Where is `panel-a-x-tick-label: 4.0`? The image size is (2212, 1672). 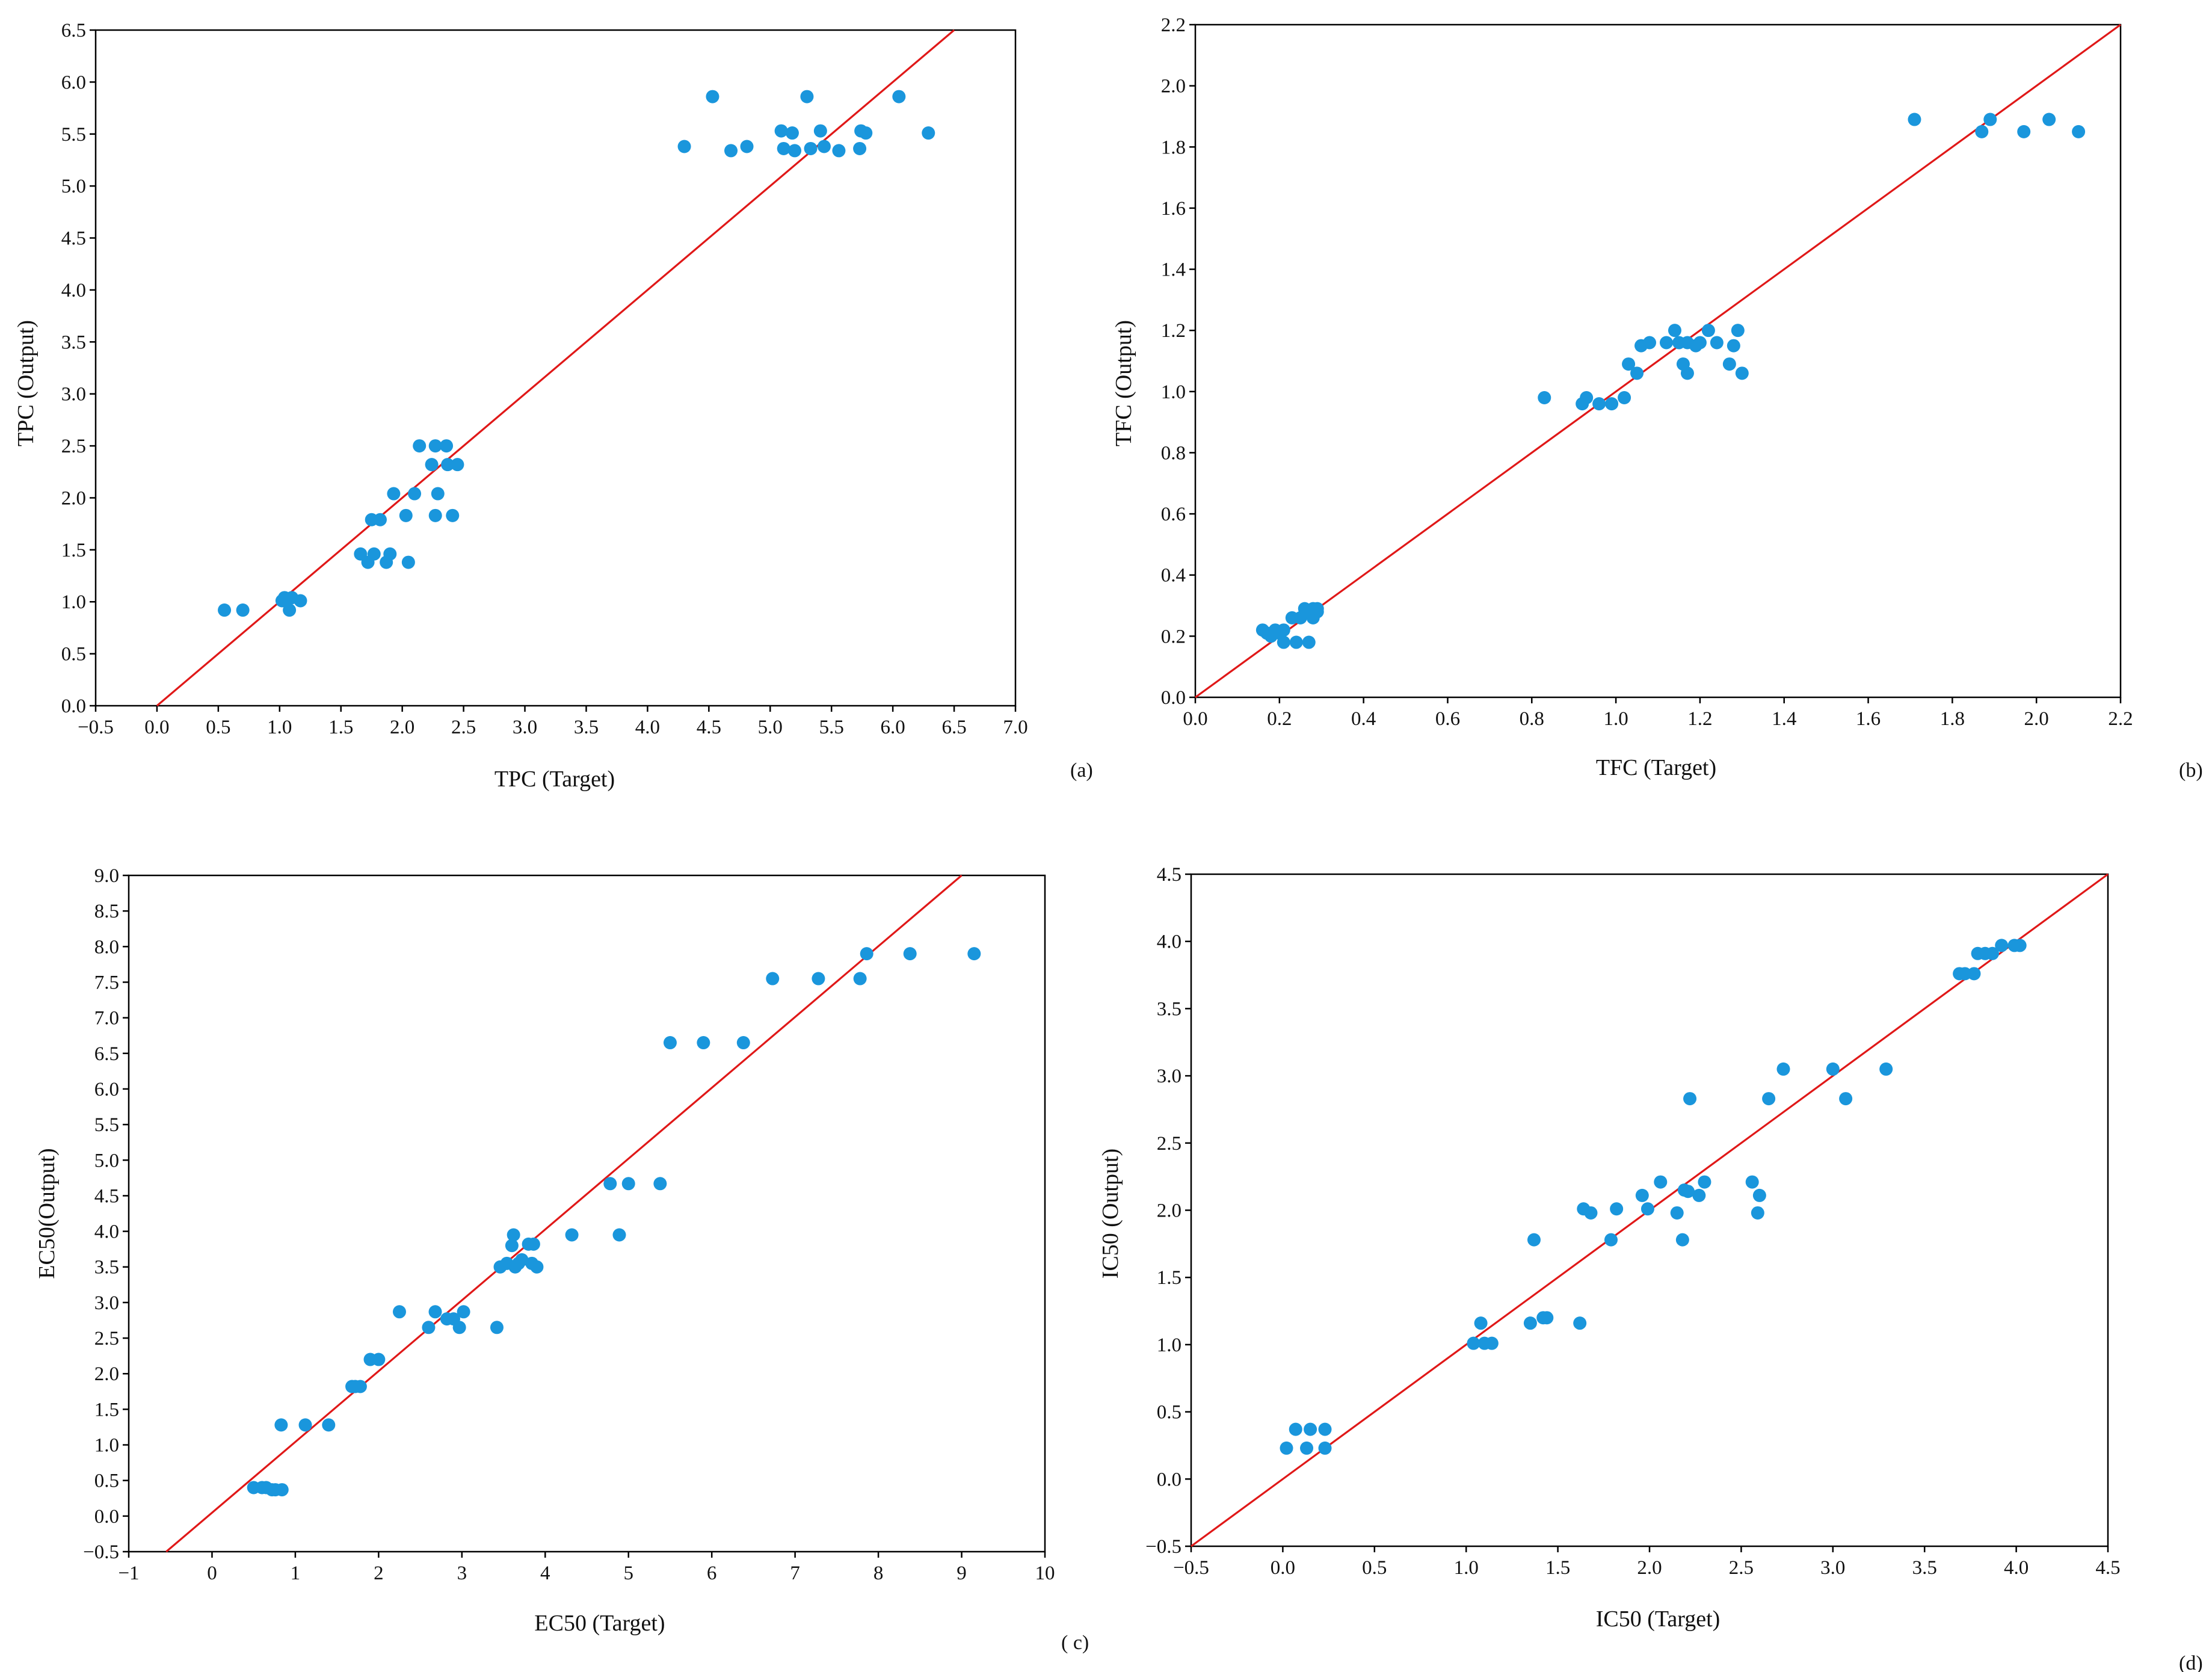
panel-a-x-tick-label: 4.0 is located at coordinates (647, 727).